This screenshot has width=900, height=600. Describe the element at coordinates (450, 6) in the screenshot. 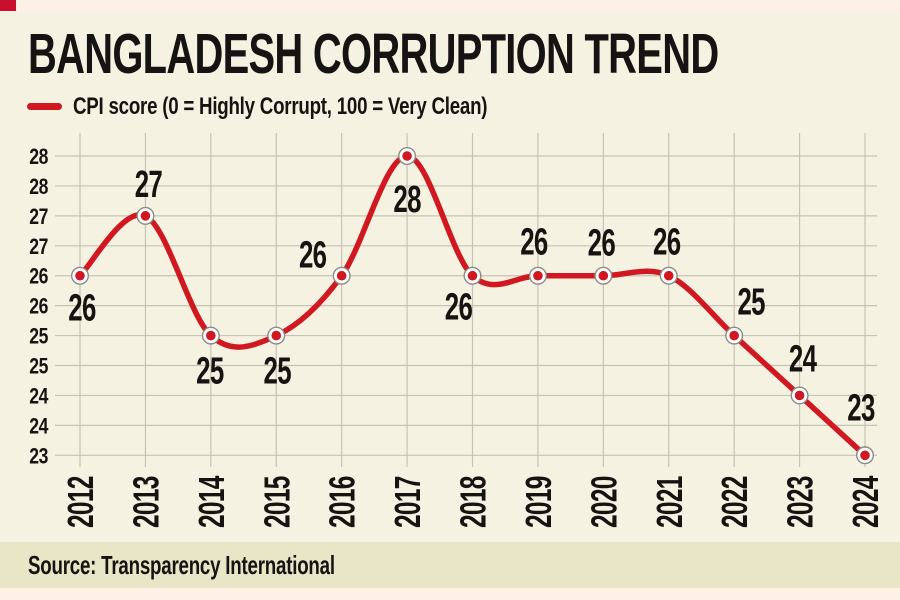

I see `top-strip` at that location.